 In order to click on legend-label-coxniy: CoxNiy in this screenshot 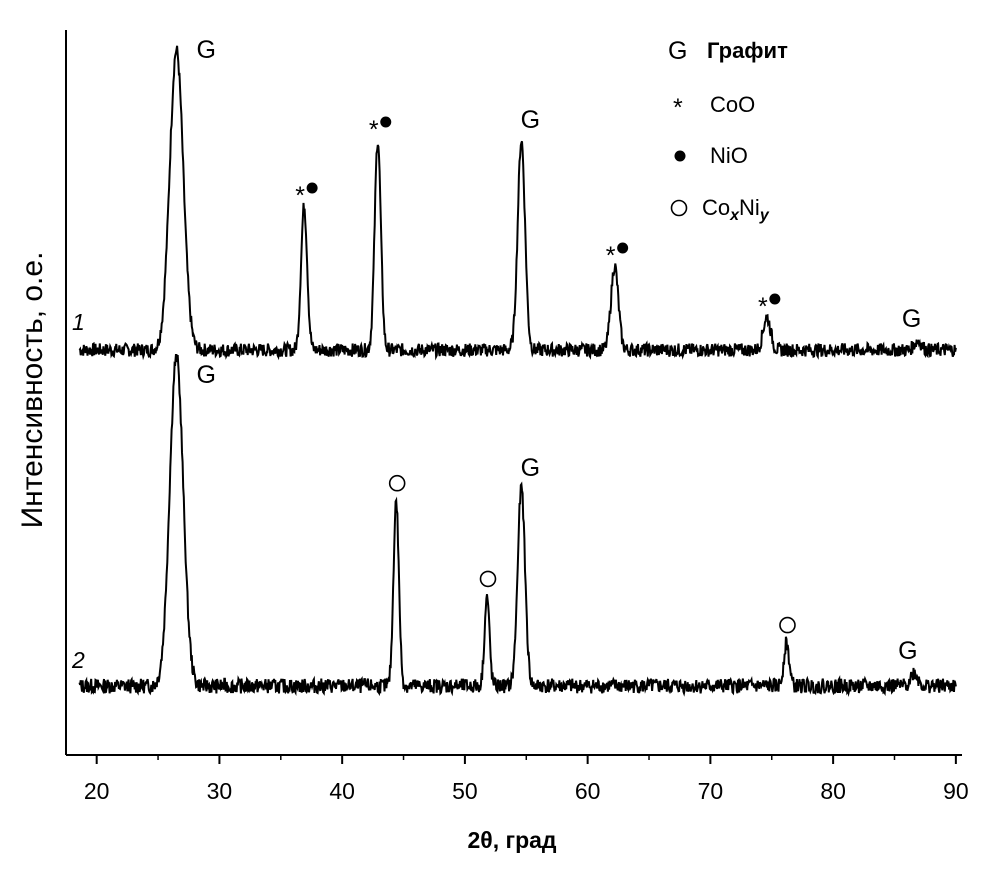, I will do `click(736, 209)`.